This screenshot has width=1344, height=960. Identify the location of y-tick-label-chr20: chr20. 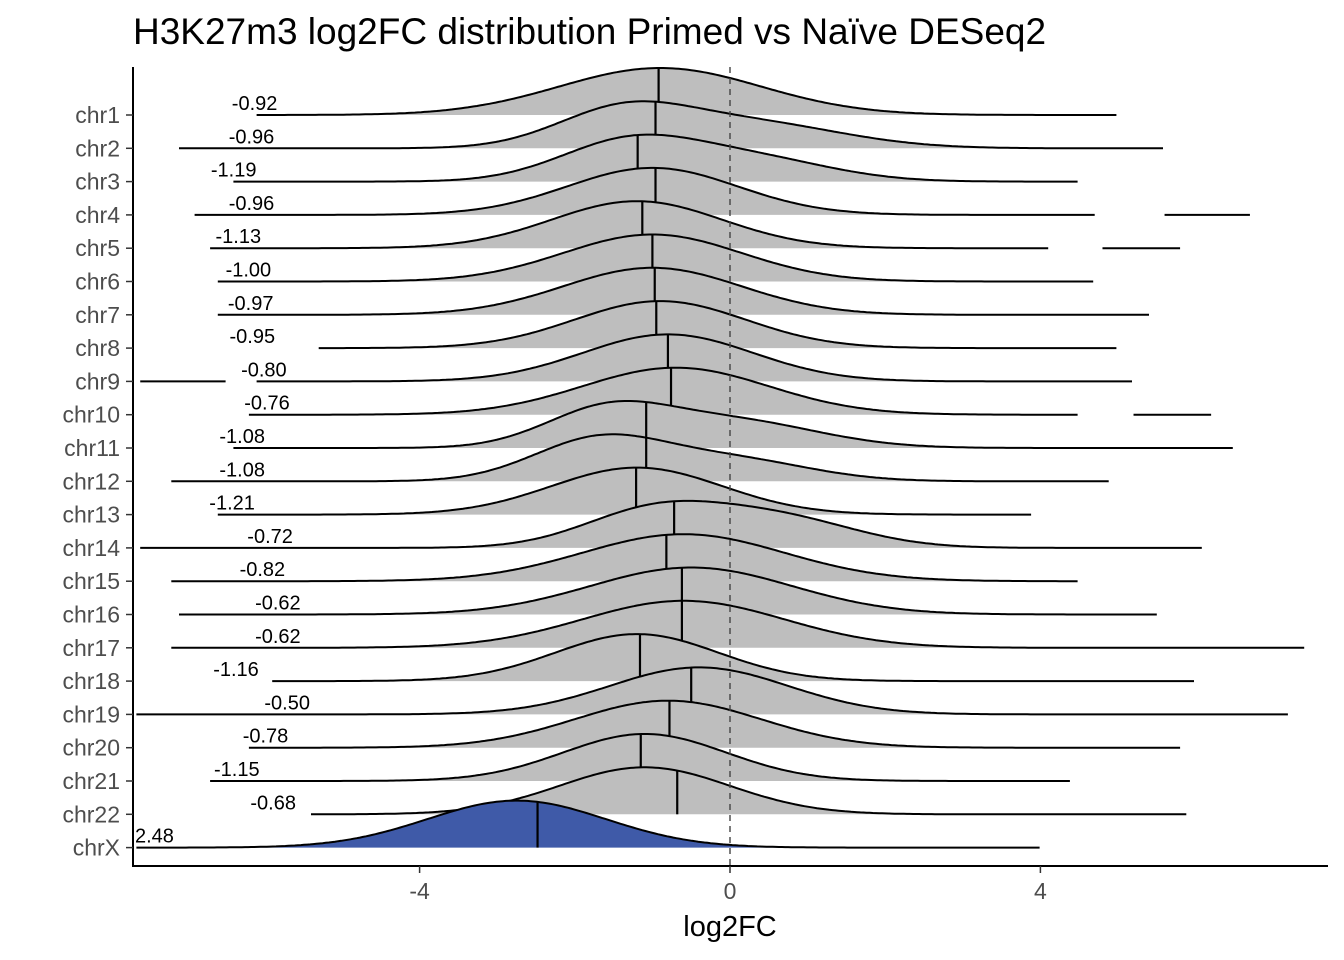
(91, 748).